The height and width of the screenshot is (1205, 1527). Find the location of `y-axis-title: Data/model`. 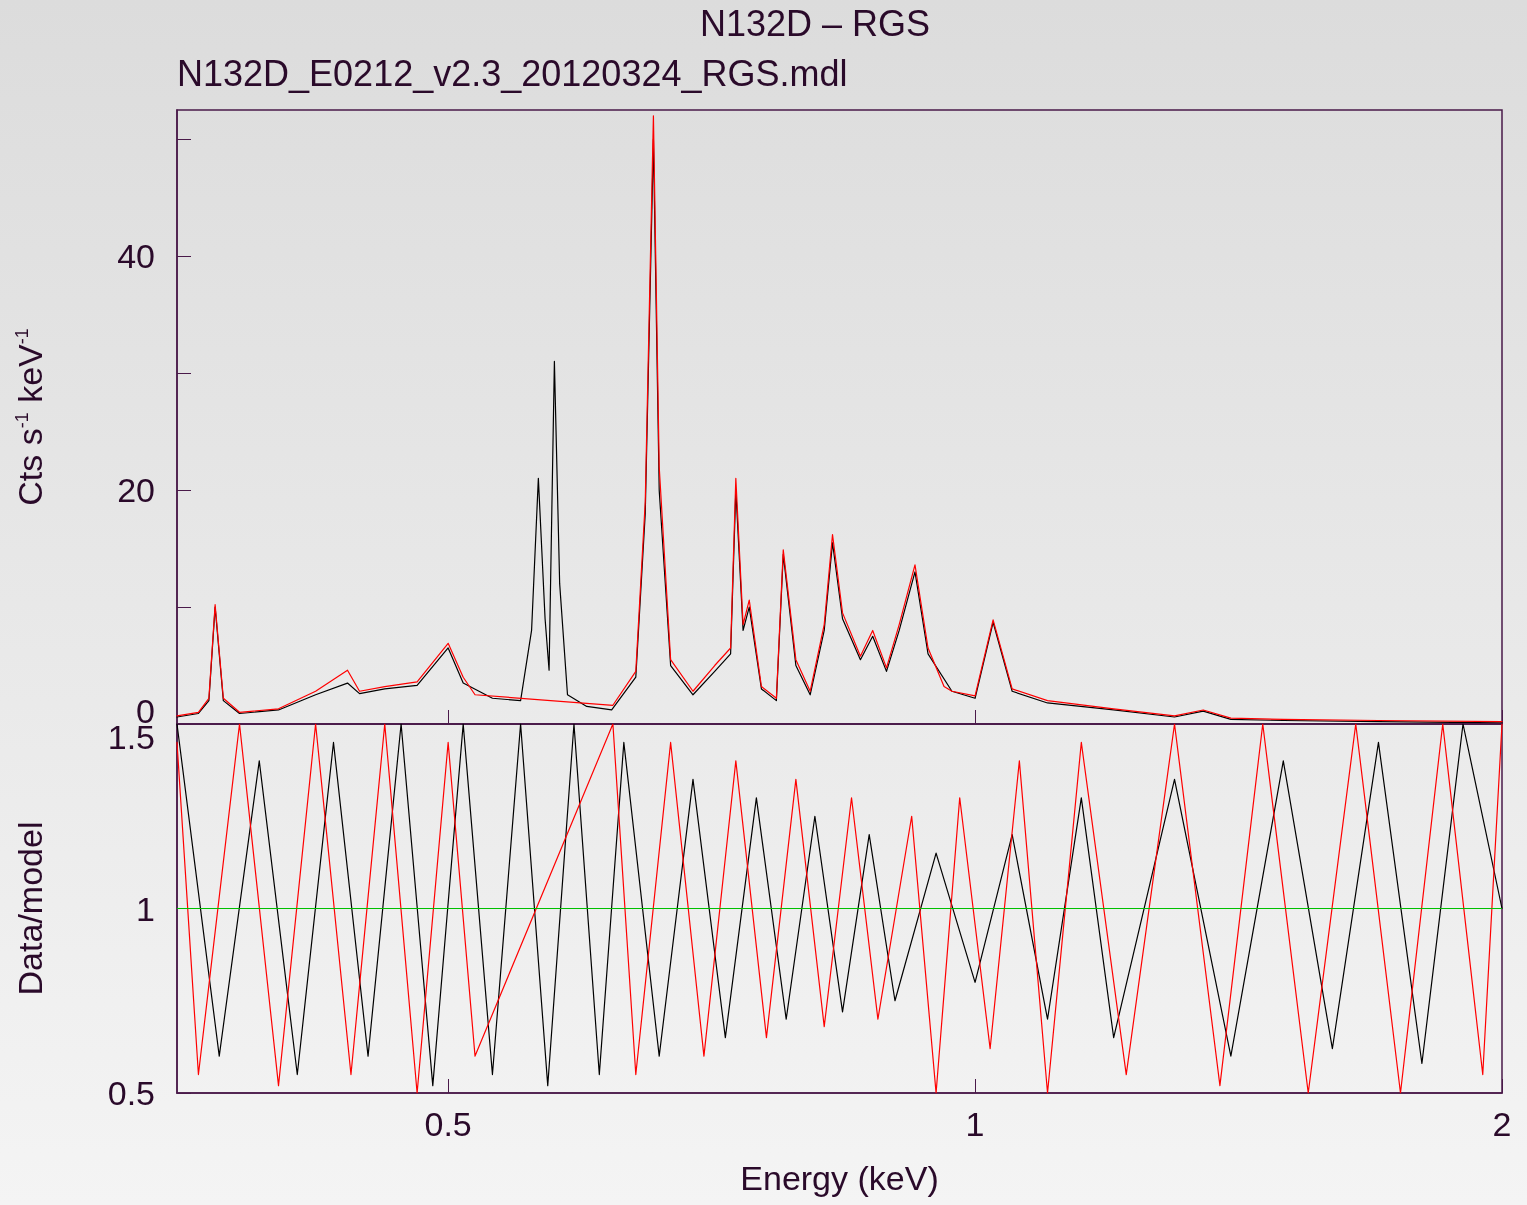

y-axis-title: Data/model is located at coordinates (30, 908).